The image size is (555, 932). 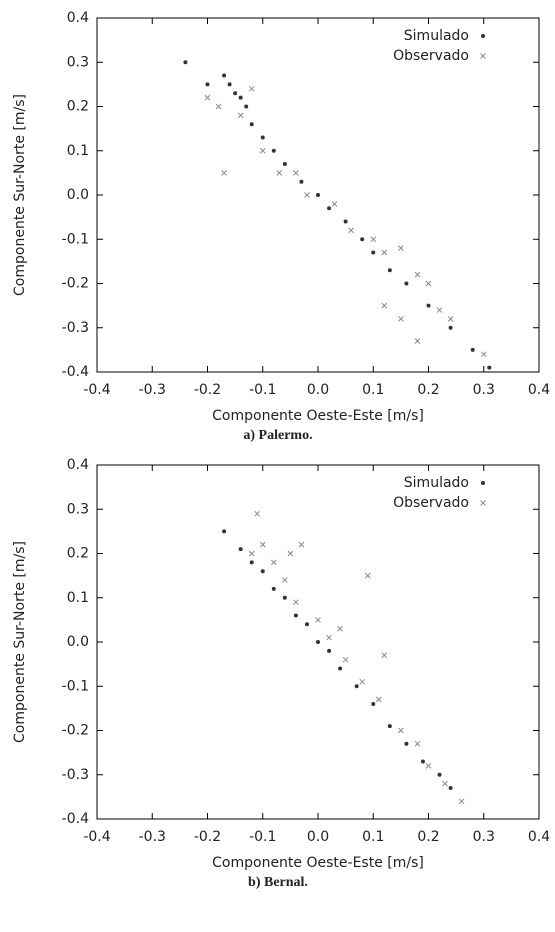 I want to click on x-tick-label: 0.2, so click(x=428, y=837).